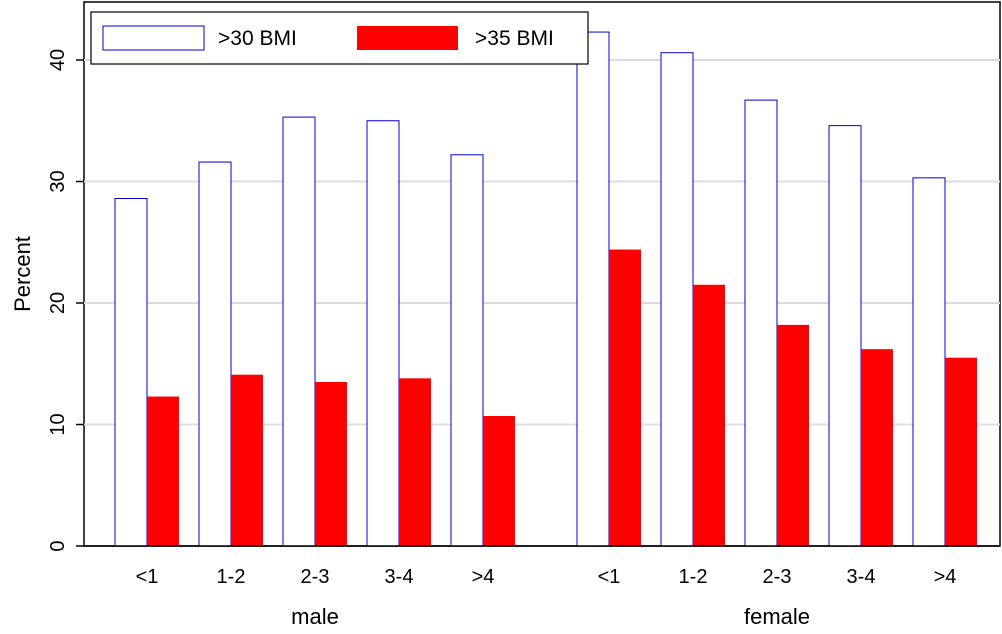 This screenshot has width=1002, height=634. I want to click on y-tick-label: 30, so click(58, 181).